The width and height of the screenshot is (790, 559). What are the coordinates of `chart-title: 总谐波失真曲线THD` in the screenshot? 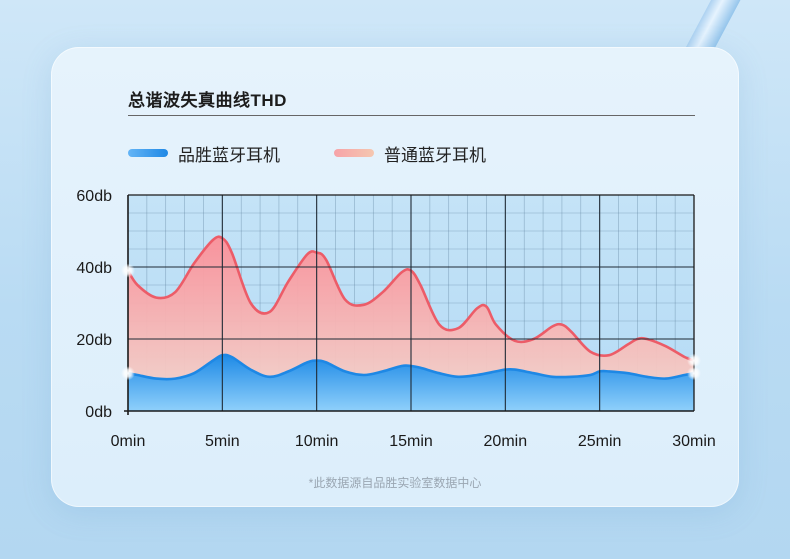 It's located at (207, 100).